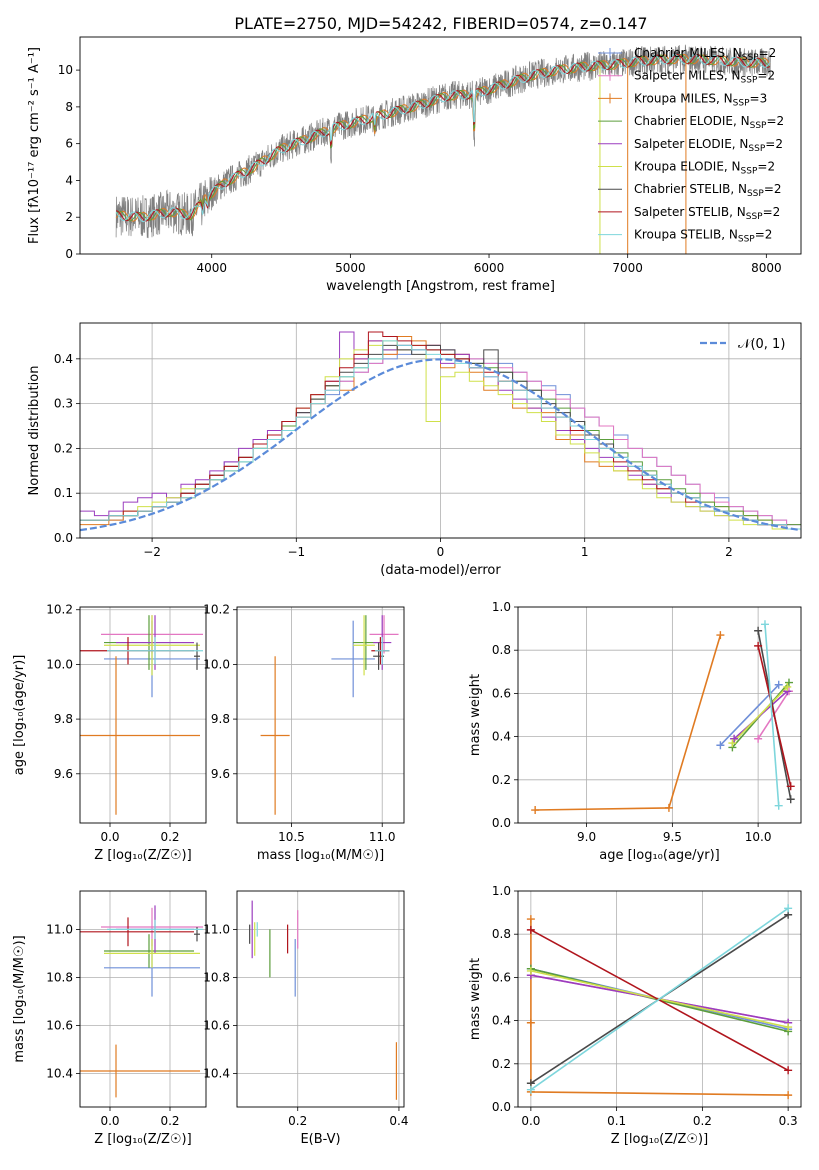 This screenshot has height=1170, width=819. I want to click on legend-label: Chabrier STELIB, NSSP=2, so click(708, 190).